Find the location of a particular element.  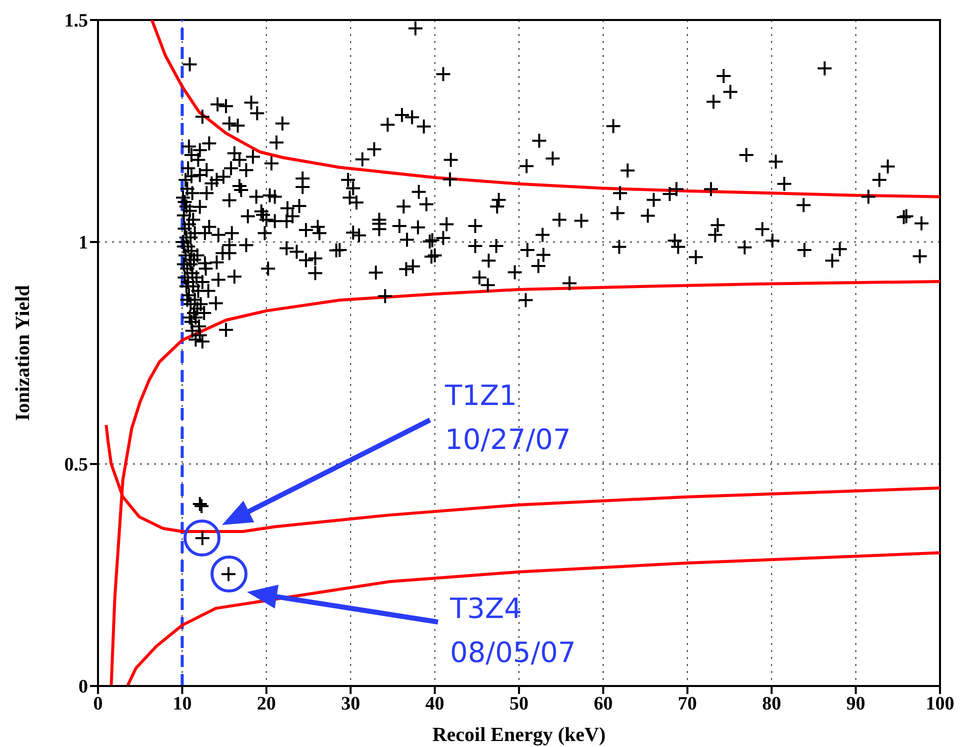

y-tick-label: 0 is located at coordinates (83, 687).